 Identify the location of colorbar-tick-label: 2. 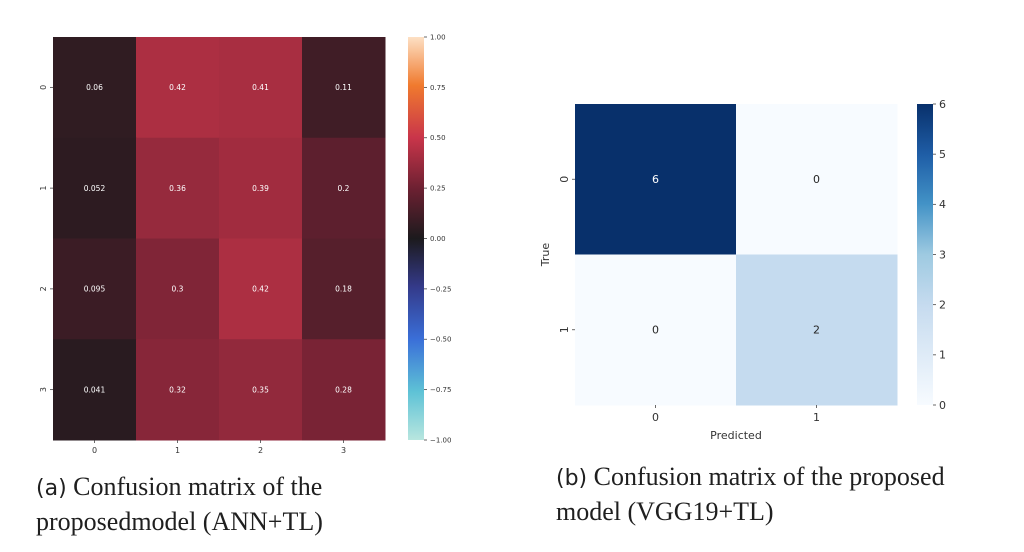
(942, 305).